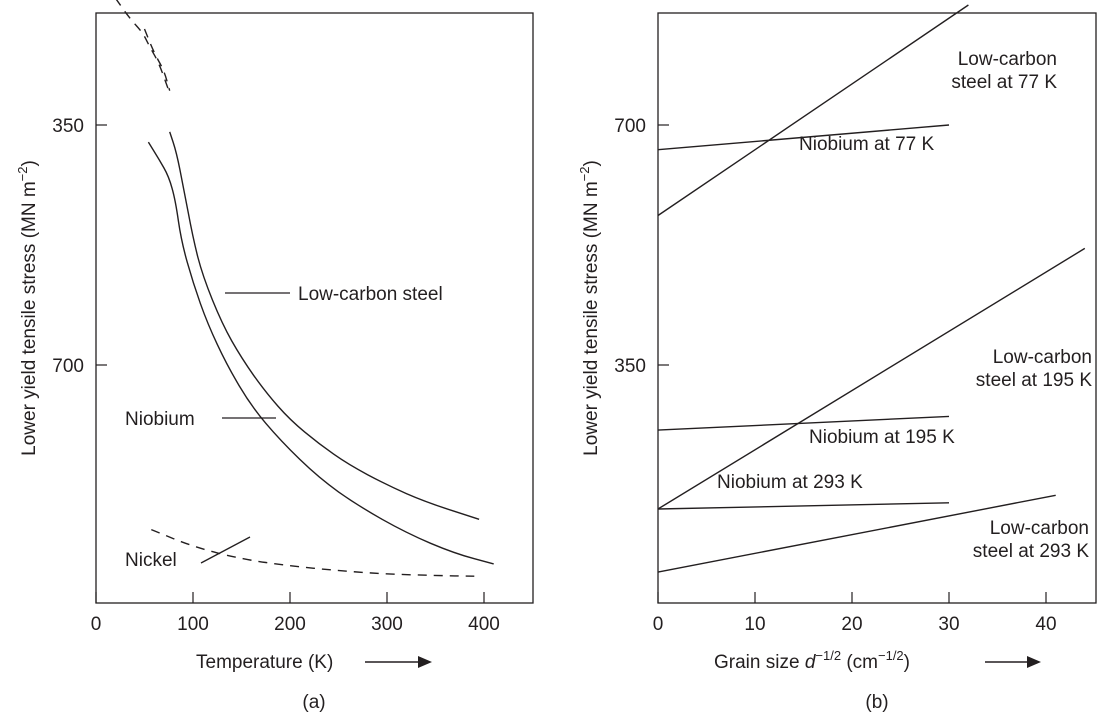  Describe the element at coordinates (1039, 528) in the screenshot. I see `panel-b-label-low-carbon-steel-293k-text: Low-carbon` at that location.